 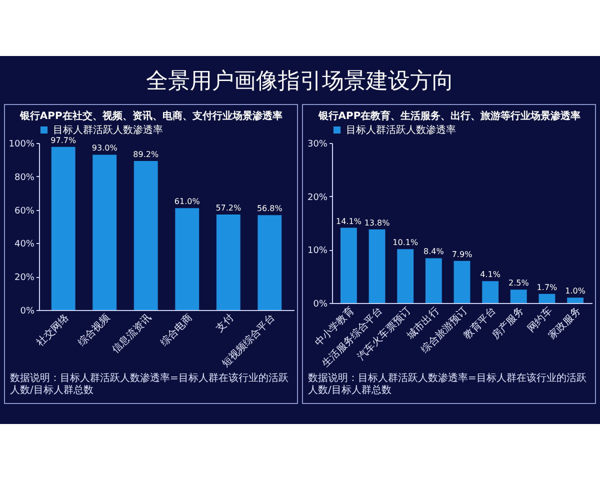 What do you see at coordinates (300, 82) in the screenshot?
I see `text: 全景用户画像指引场景建设方向` at bounding box center [300, 82].